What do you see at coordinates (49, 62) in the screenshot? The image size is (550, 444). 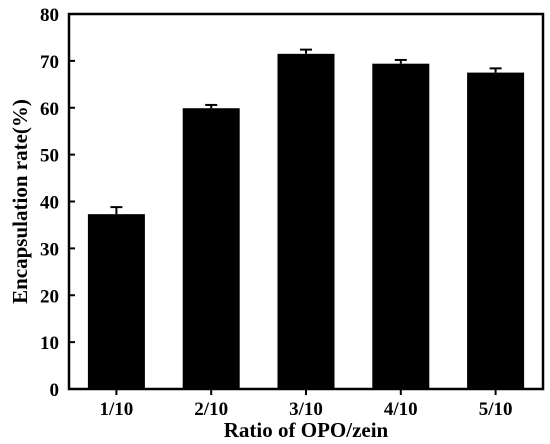 I see `y-tick-label: 70` at bounding box center [49, 62].